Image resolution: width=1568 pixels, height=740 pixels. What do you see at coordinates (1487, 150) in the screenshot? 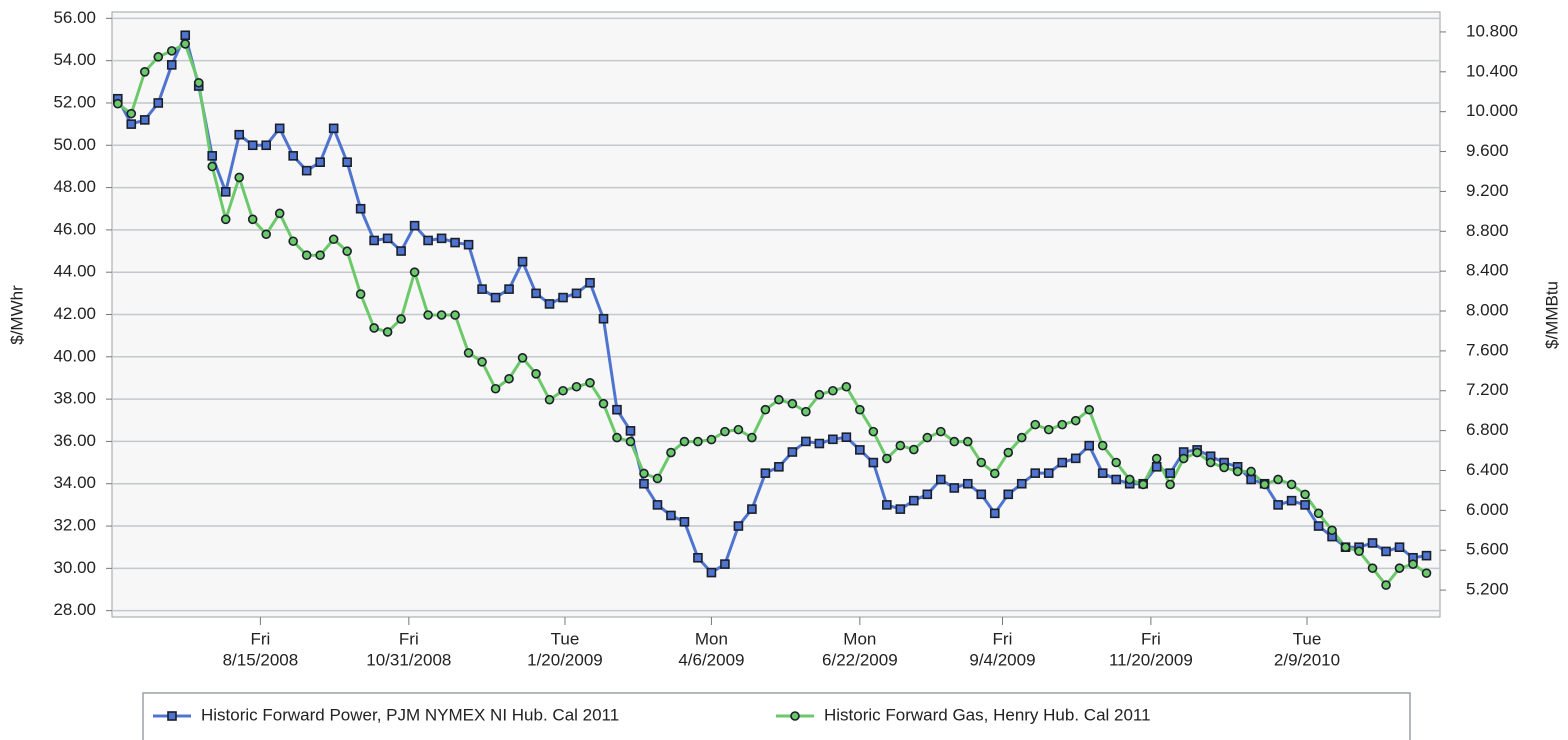
I see `y2-tick-label: 9.600` at bounding box center [1487, 150].